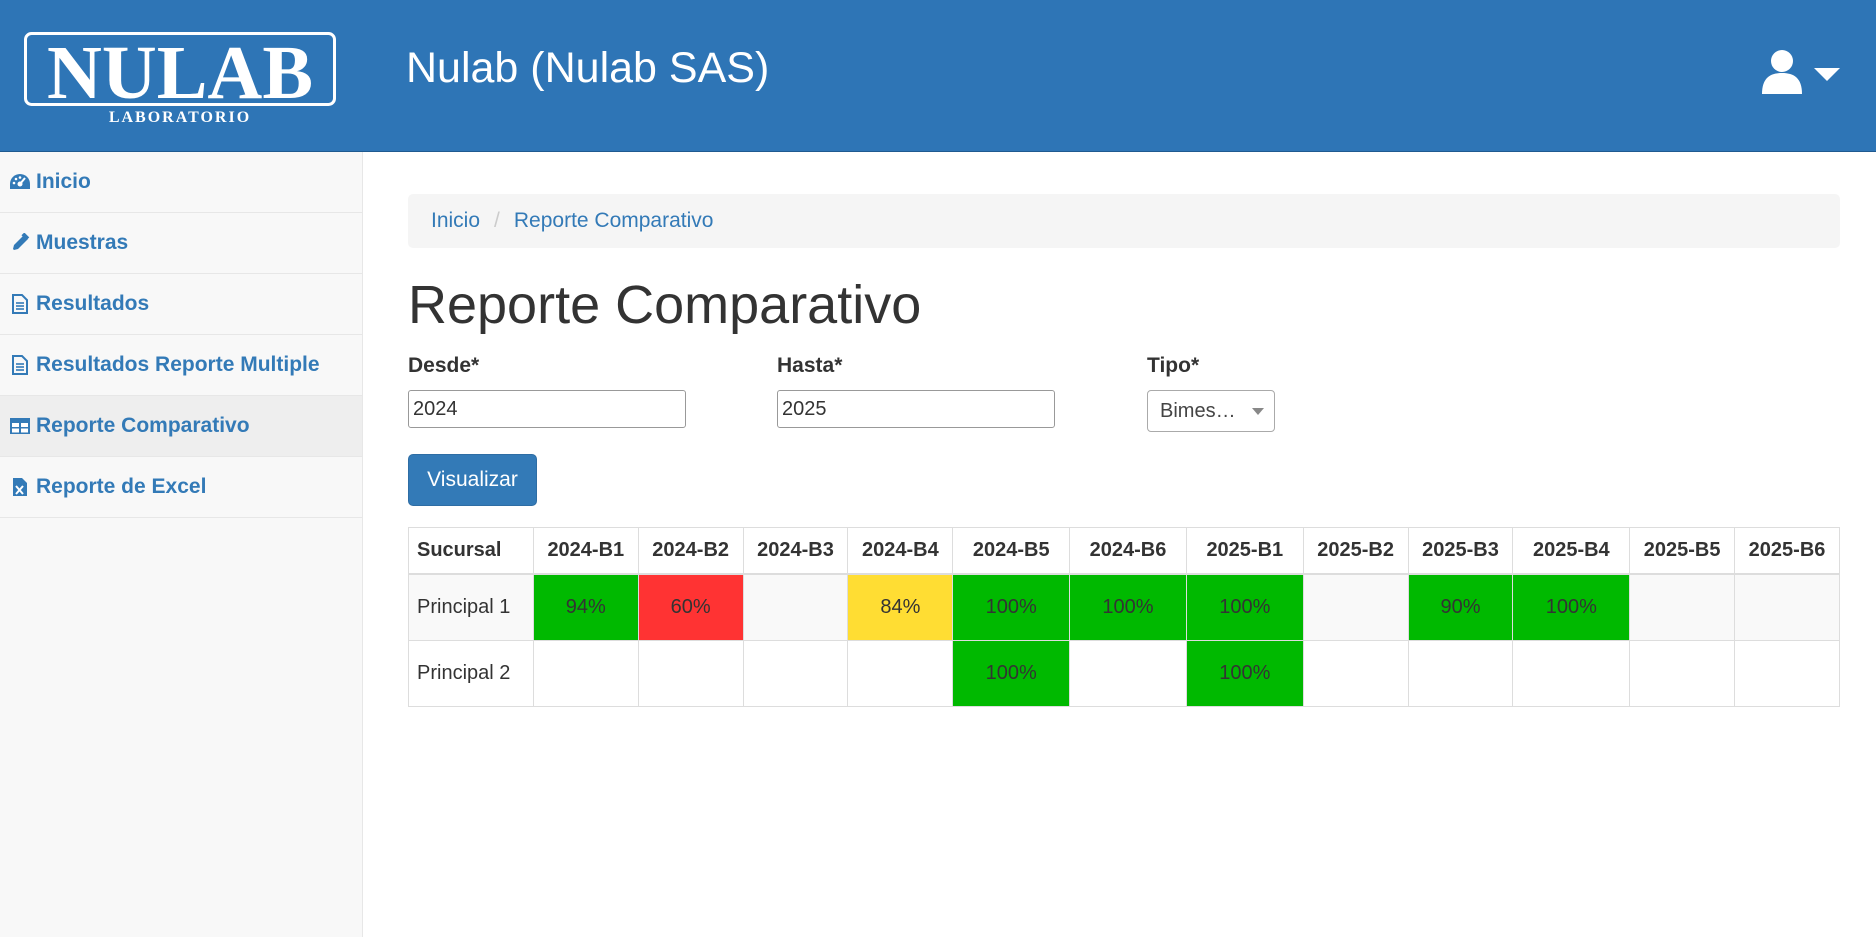 This screenshot has width=1876, height=937. I want to click on column-header: 2025-B1, so click(1244, 551).